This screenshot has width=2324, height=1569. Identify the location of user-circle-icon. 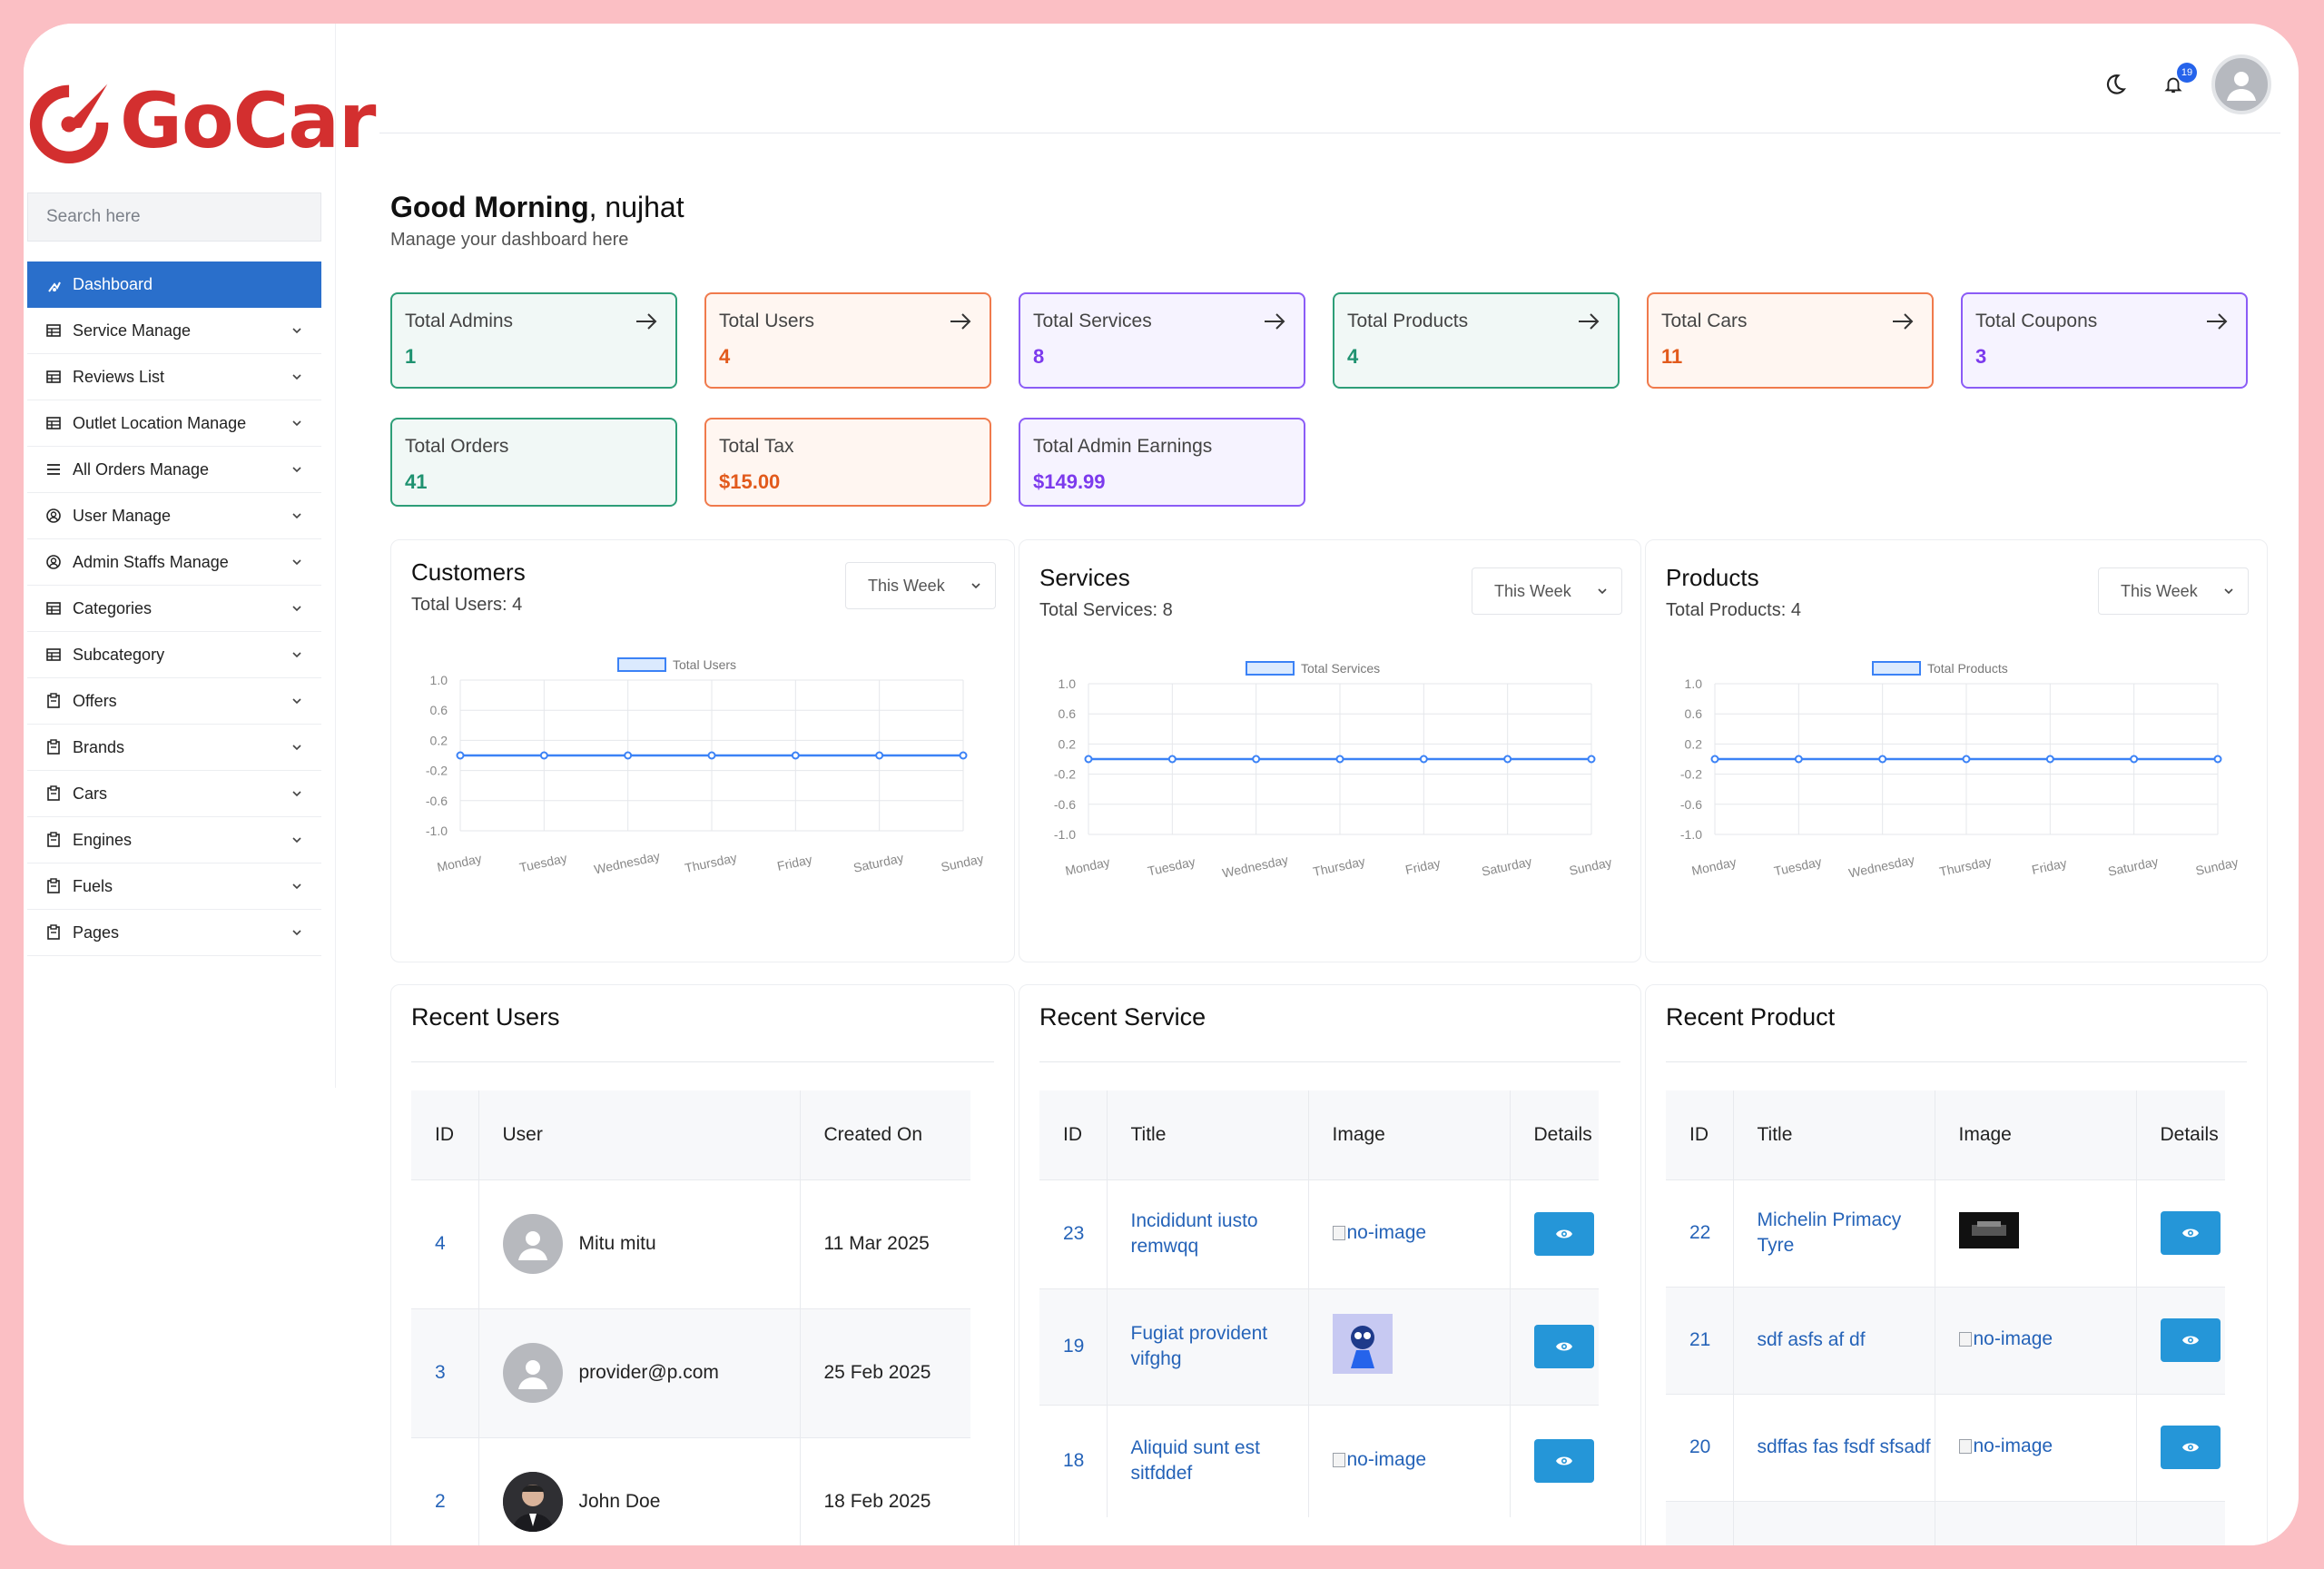
(53, 516).